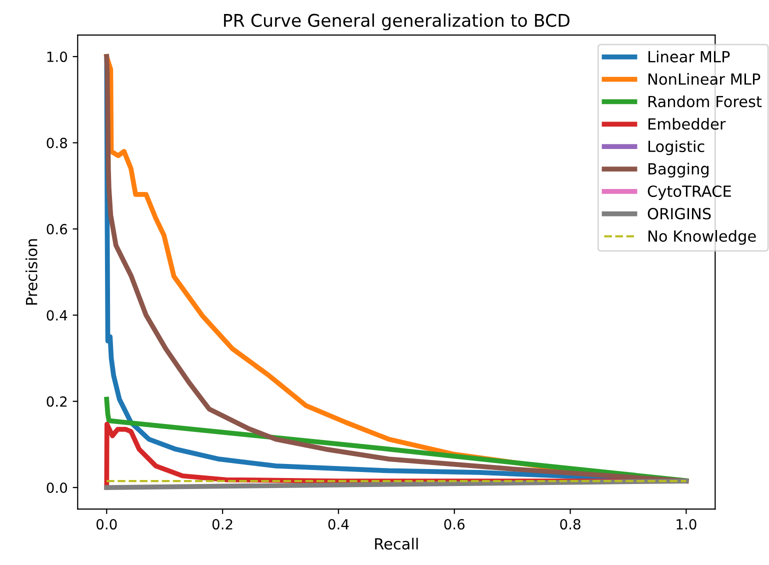 The height and width of the screenshot is (565, 769). I want to click on x-tick-label: 0.0, so click(106, 524).